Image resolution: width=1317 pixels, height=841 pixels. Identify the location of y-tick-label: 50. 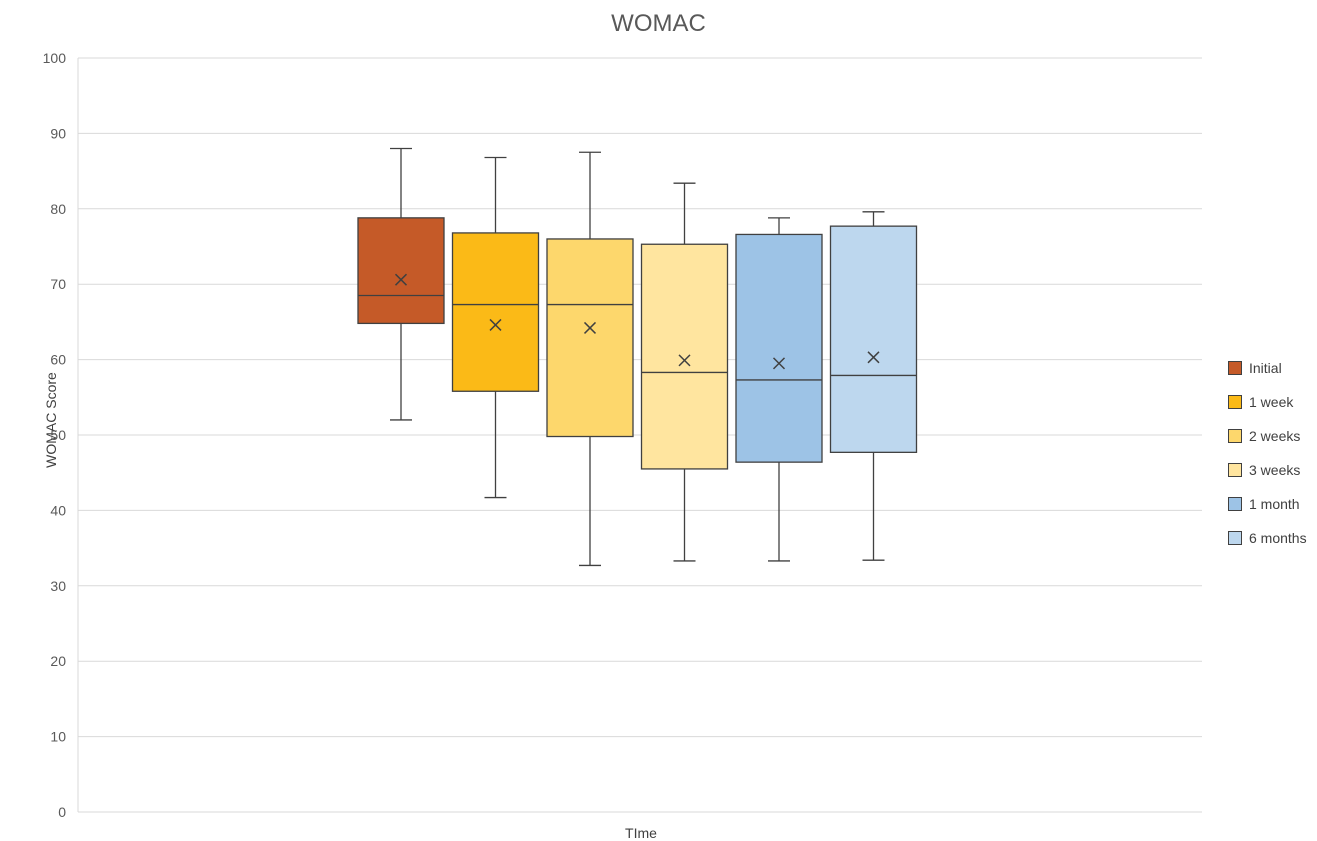
(58, 435).